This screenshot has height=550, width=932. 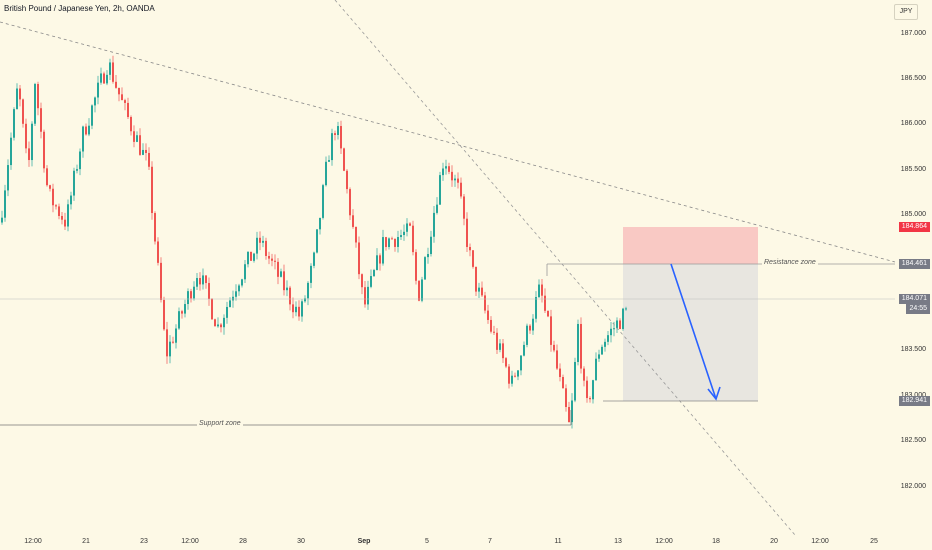 I want to click on price-axis-label: 185.000, so click(x=913, y=214).